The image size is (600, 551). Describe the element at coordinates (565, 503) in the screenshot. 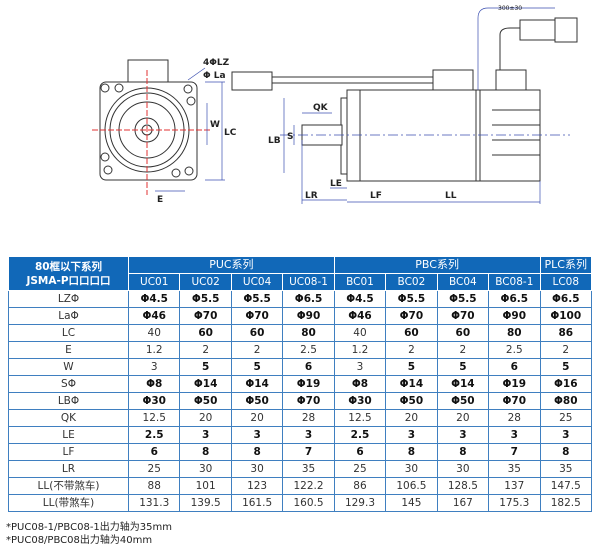

I see `cell: 182.5` at that location.